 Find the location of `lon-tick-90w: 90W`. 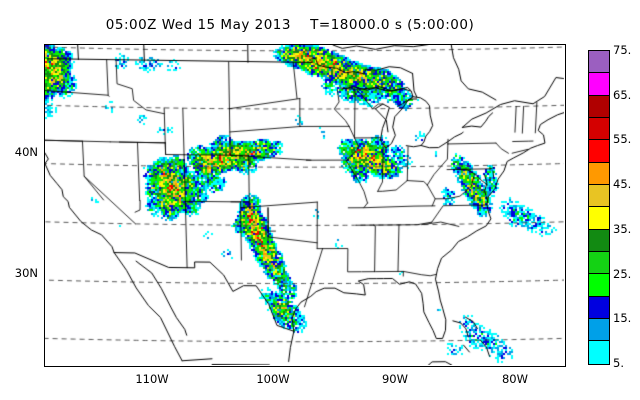

lon-tick-90w: 90W is located at coordinates (395, 379).